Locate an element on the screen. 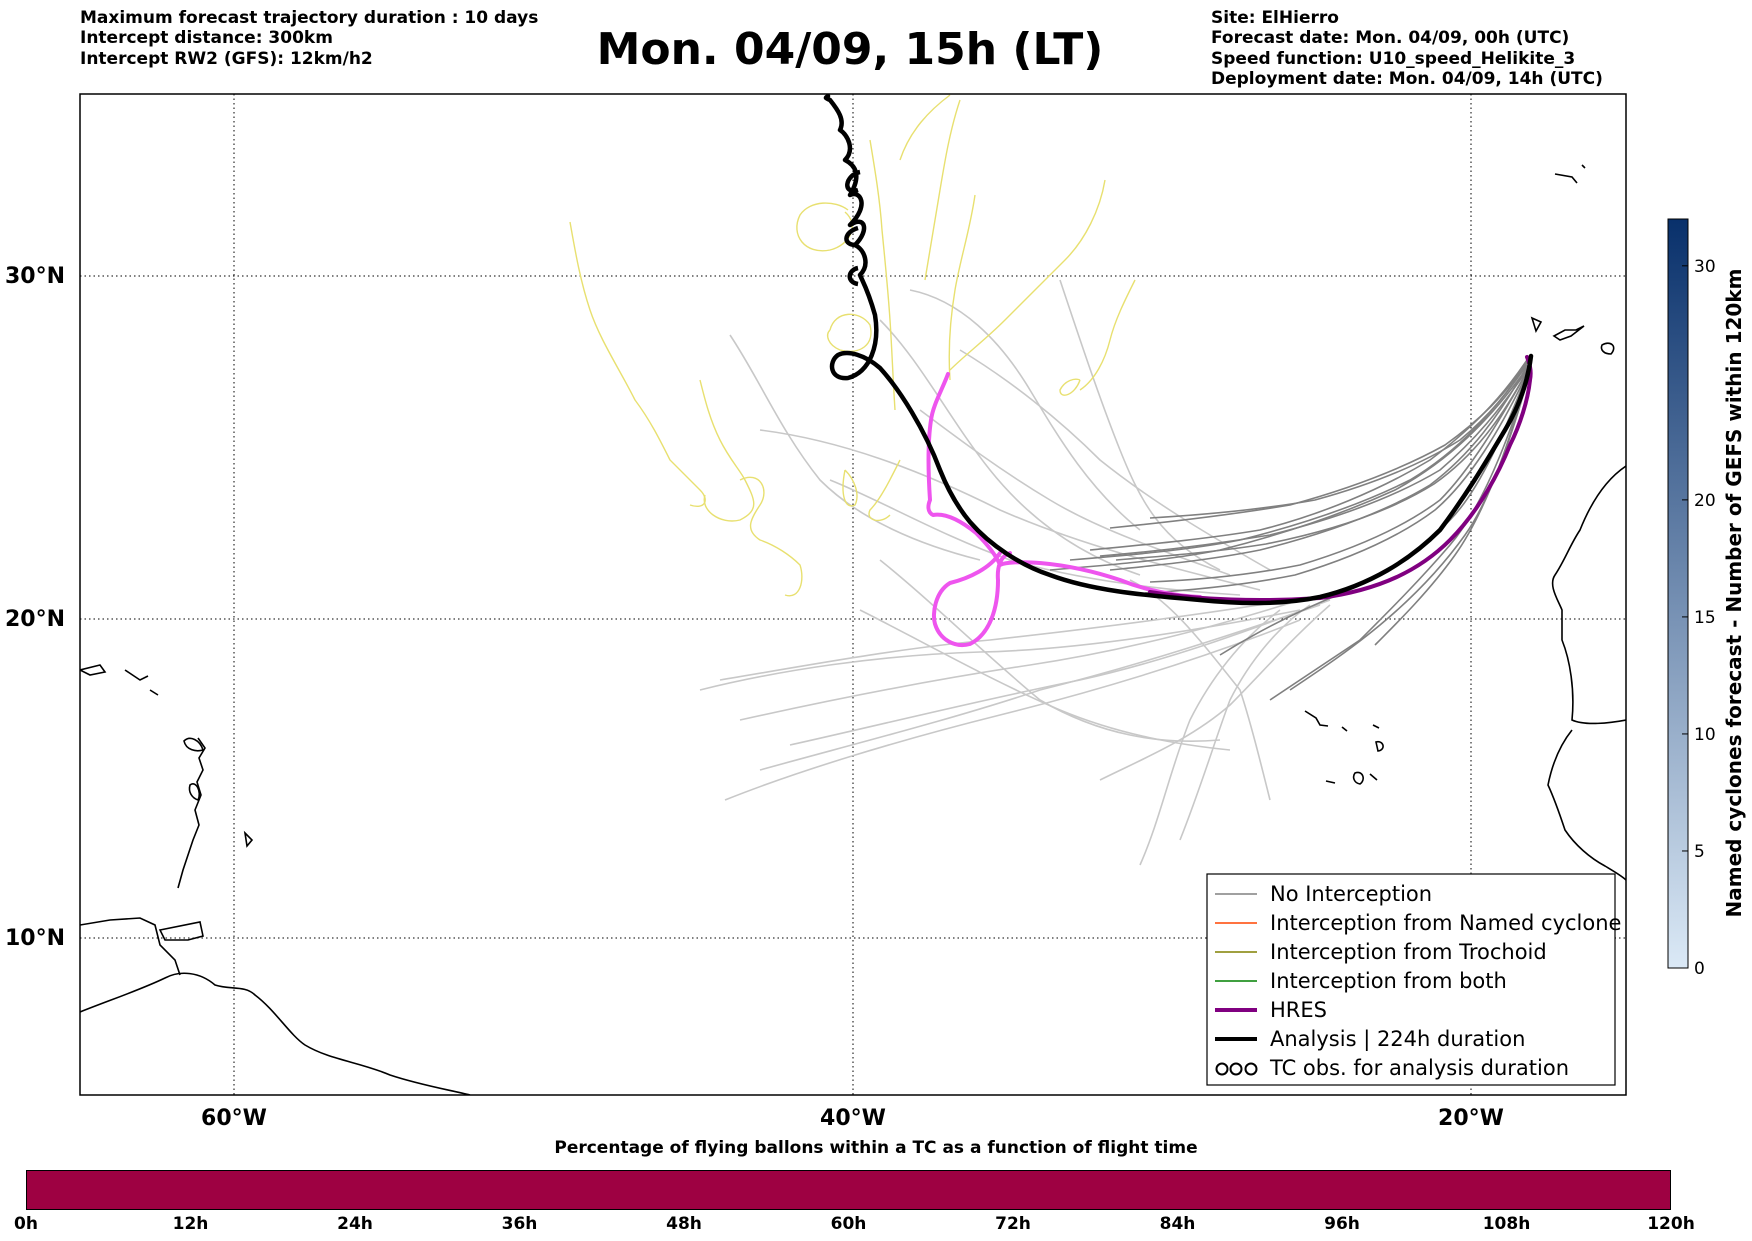 This screenshot has height=1241, width=1752. intercept-rw2-text: Intercept RW2 (GFS): 12km/h2 is located at coordinates (226, 58).